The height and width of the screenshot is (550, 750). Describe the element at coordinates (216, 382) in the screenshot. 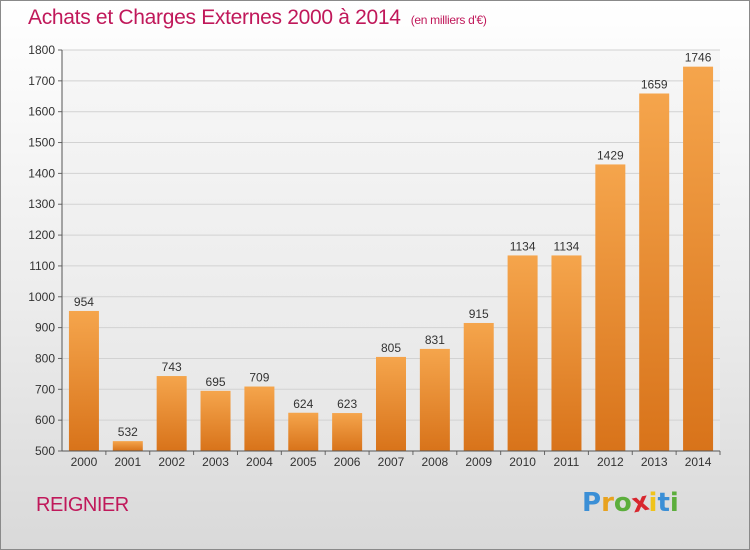

I see `bar-value-label: 695` at that location.